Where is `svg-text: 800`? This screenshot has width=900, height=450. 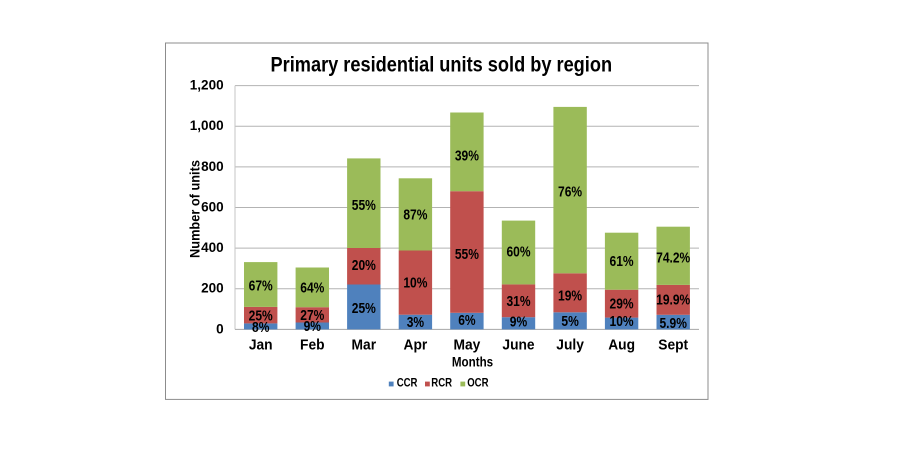 svg-text: 800 is located at coordinates (212, 166).